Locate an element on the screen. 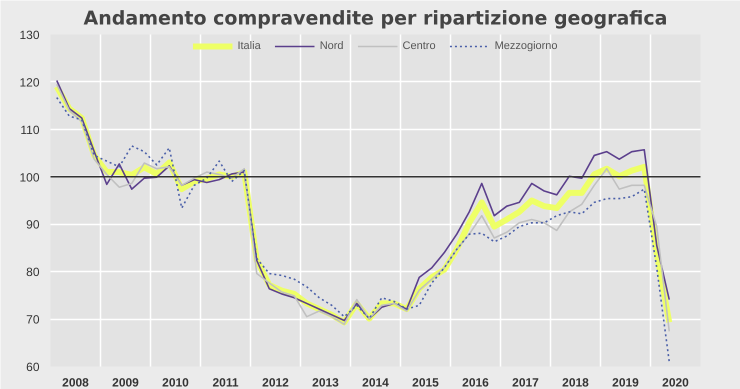 Image resolution: width=740 pixels, height=389 pixels. chart-title: Andamento compravendite per ripartizione geografica is located at coordinates (376, 19).